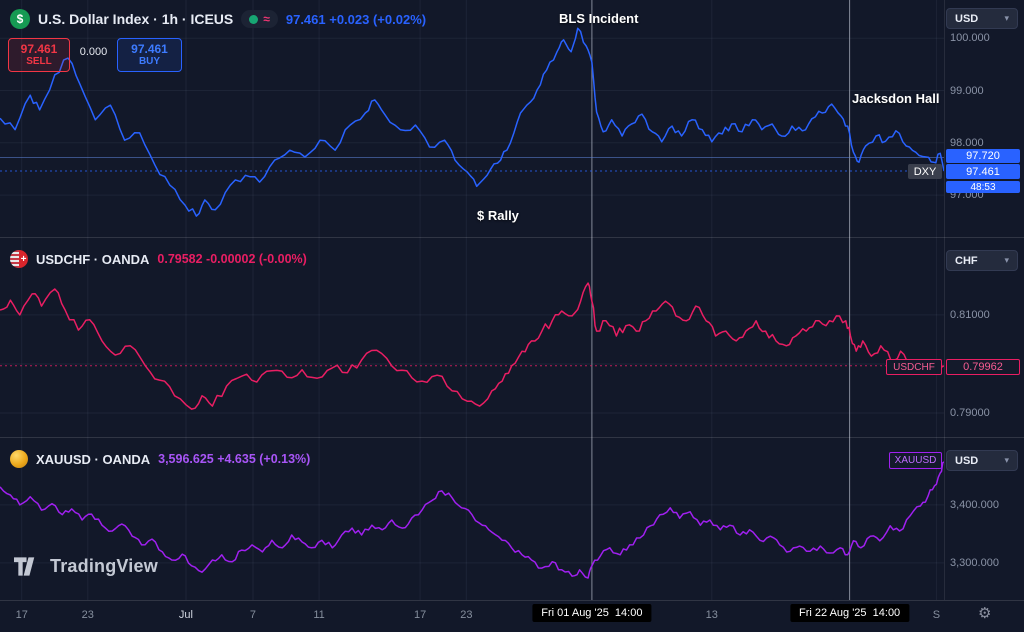 This screenshot has width=1024, height=632. I want to click on spread-value: 0.000, so click(93, 52).